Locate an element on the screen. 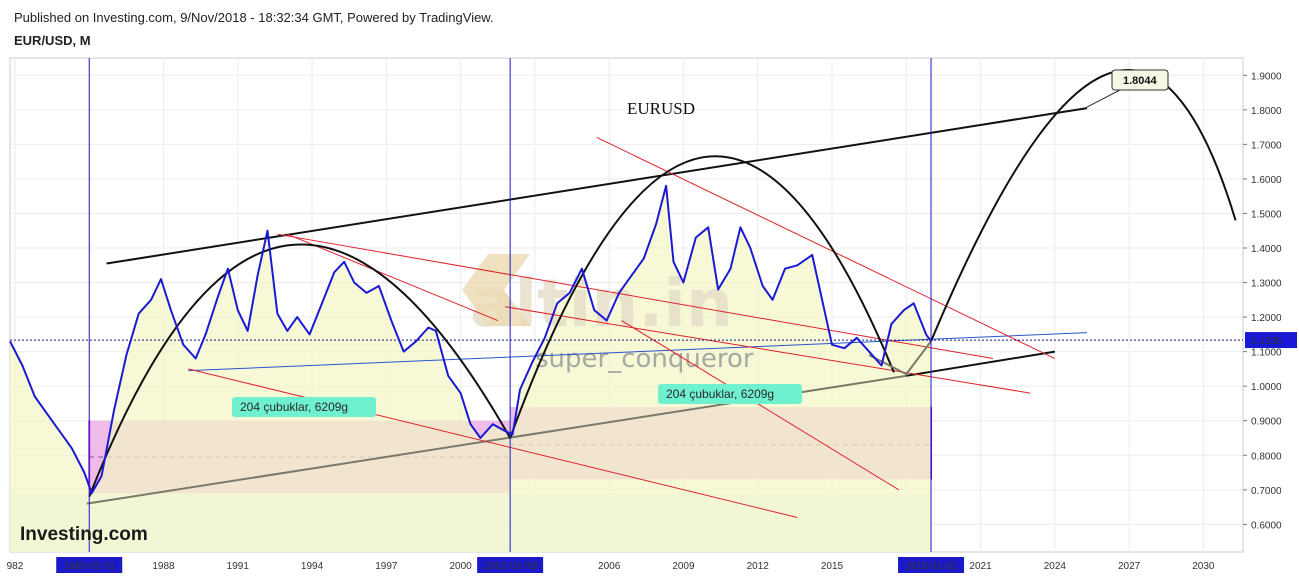 This screenshot has height=581, width=1299. y-tick-label: 1.3000 is located at coordinates (1266, 284).